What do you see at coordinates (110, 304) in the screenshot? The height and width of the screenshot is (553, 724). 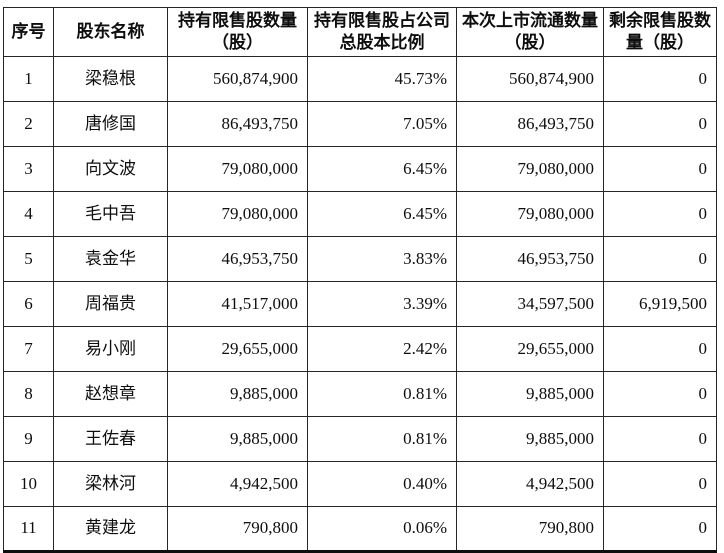 I see `cell-name: 周福贵` at bounding box center [110, 304].